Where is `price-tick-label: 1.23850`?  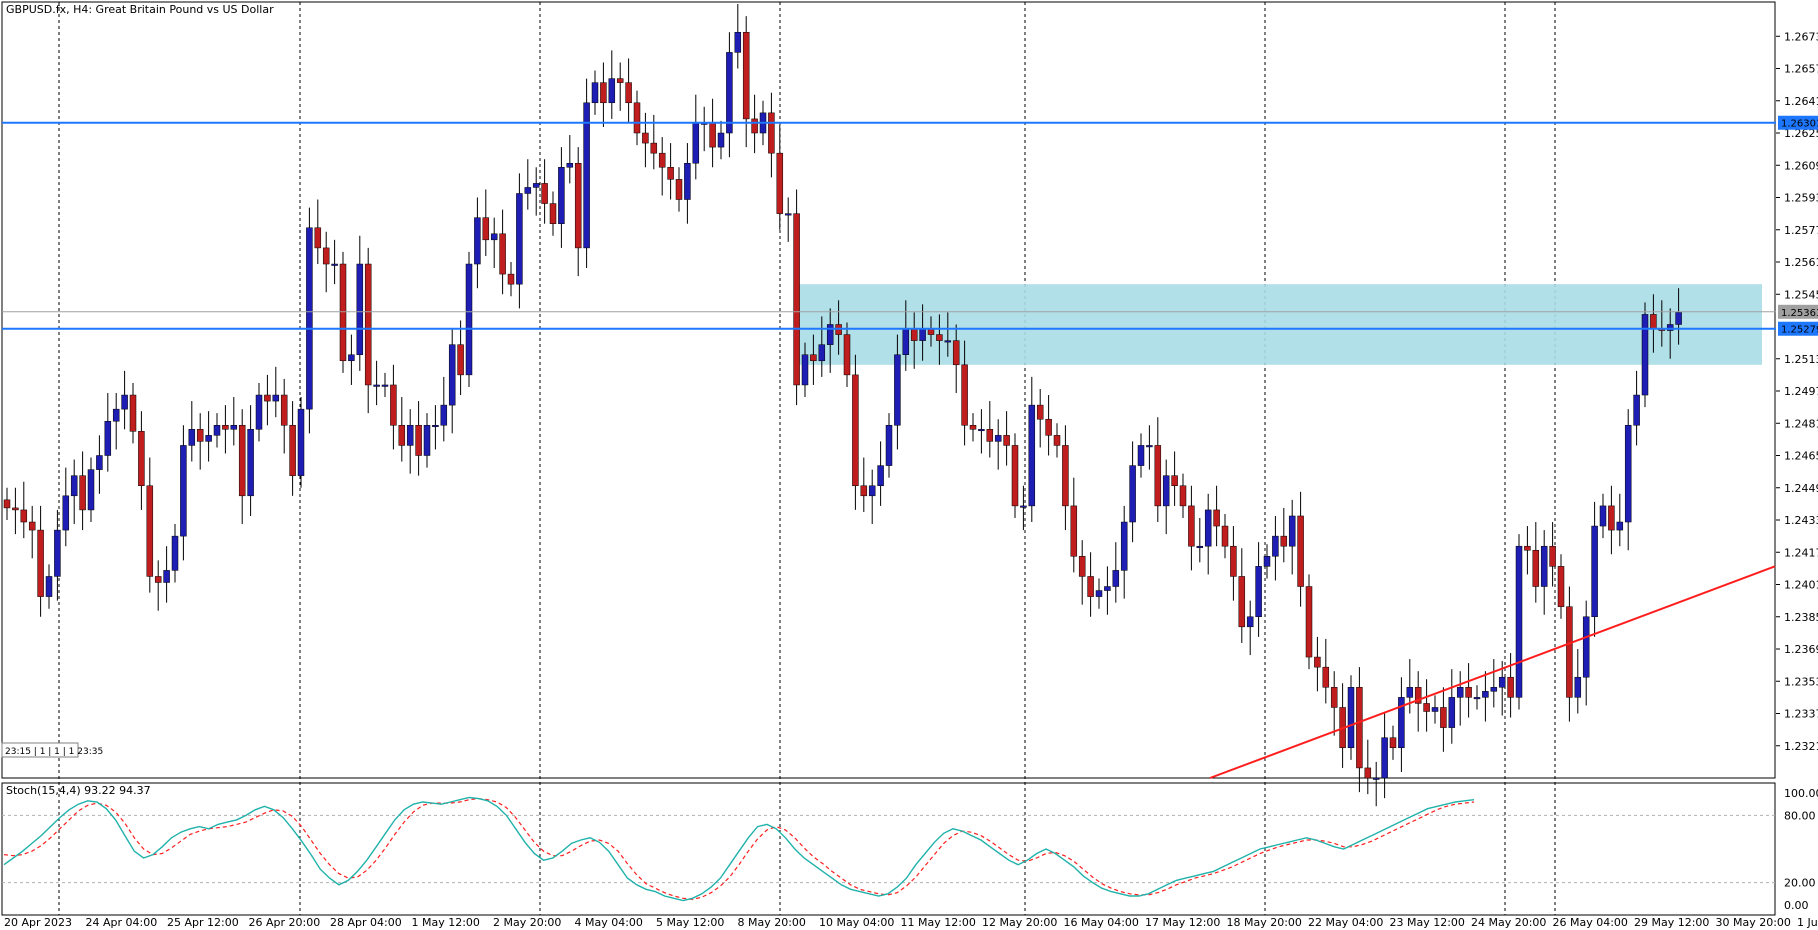
price-tick-label: 1.23850 is located at coordinates (1801, 617).